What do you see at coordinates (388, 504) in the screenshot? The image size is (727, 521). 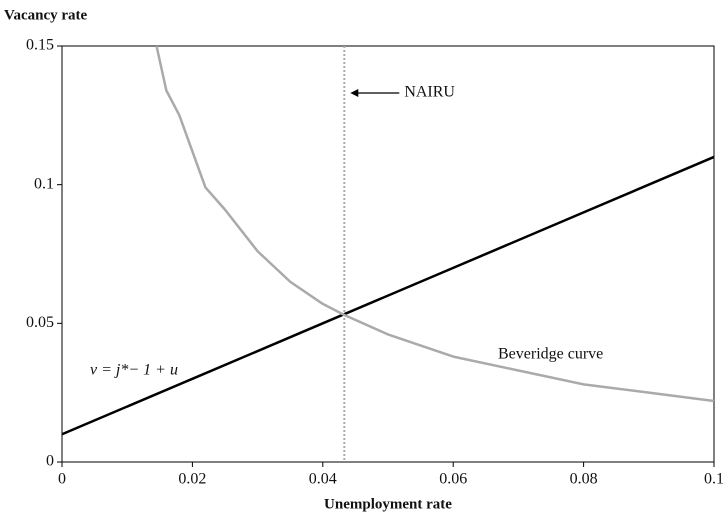 I see `x-axis-title: Unemployment rate` at bounding box center [388, 504].